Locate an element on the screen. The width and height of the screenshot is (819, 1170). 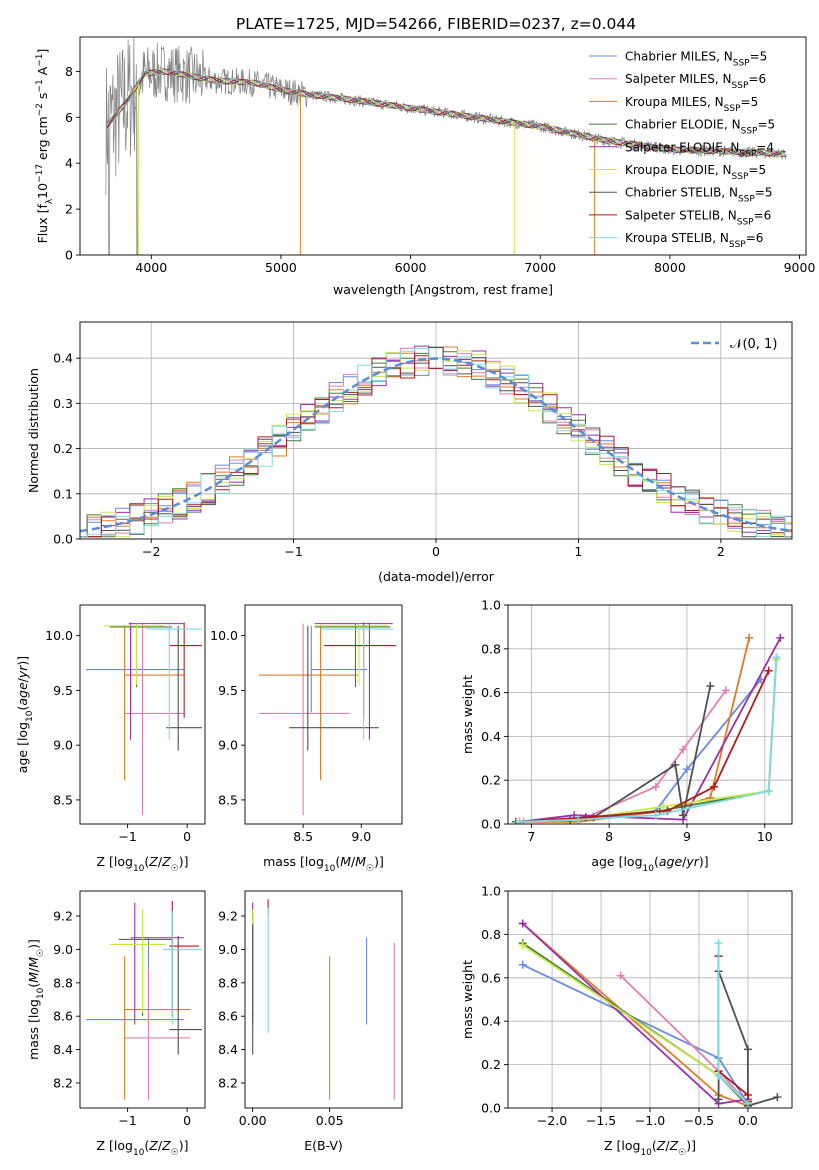
panel-mass_vs_ebv: 0.00 0.05 8.2 8.4 8.6 8.8 9.0 9.2 E(B-V) is located at coordinates (310, 1021).